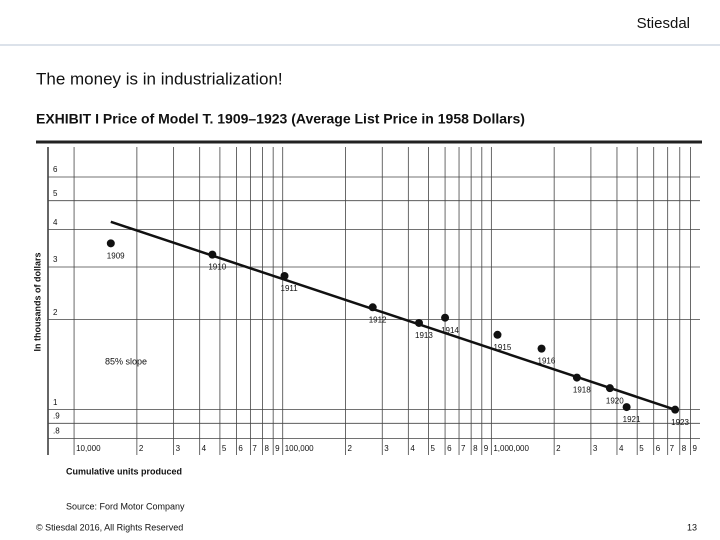 Image resolution: width=720 pixels, height=540 pixels. I want to click on heading: The money is in industrialization!, so click(159, 78).